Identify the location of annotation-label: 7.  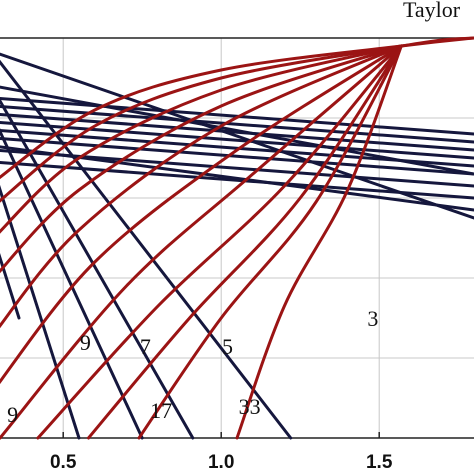
(145, 346).